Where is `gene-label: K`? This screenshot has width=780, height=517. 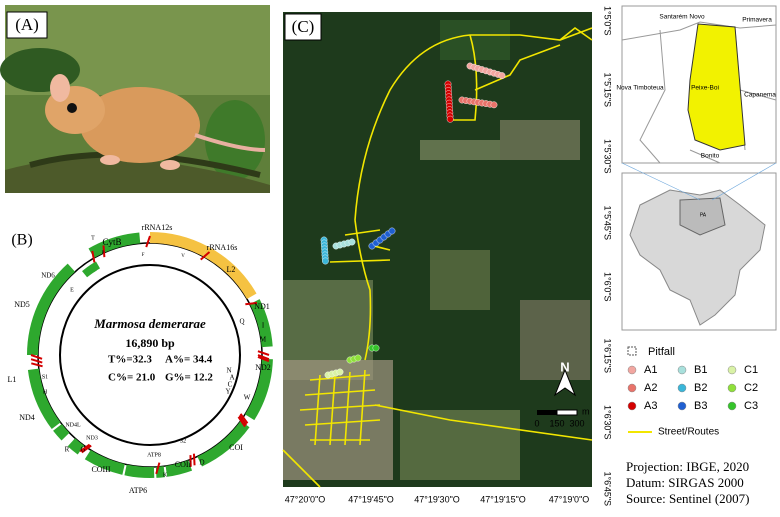 gene-label: K is located at coordinates (165, 475).